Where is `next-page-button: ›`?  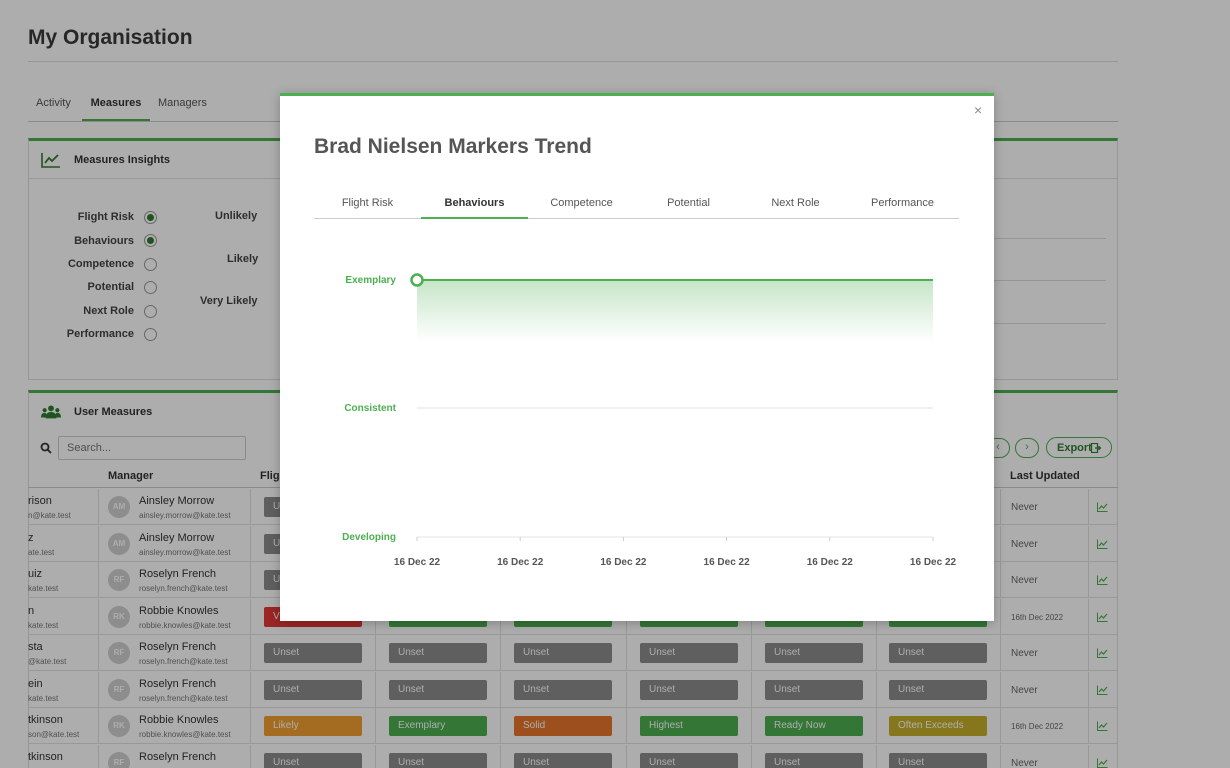 next-page-button: › is located at coordinates (1027, 448).